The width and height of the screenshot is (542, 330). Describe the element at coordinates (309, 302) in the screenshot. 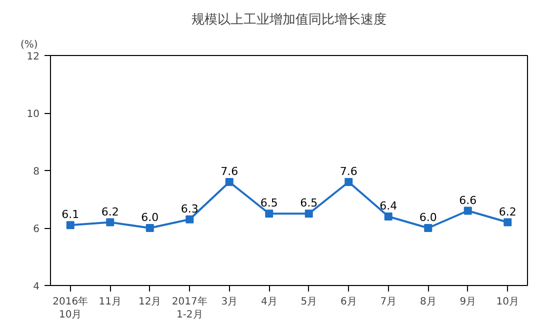

I see `x-tick-label: 5月` at that location.